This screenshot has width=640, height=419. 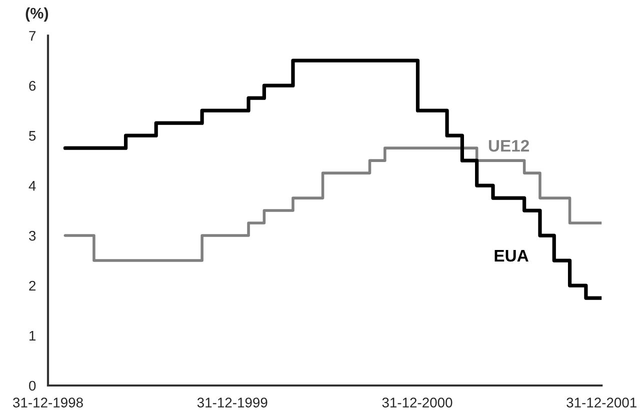 What do you see at coordinates (32, 36) in the screenshot?
I see `y-tick-label: 7` at bounding box center [32, 36].